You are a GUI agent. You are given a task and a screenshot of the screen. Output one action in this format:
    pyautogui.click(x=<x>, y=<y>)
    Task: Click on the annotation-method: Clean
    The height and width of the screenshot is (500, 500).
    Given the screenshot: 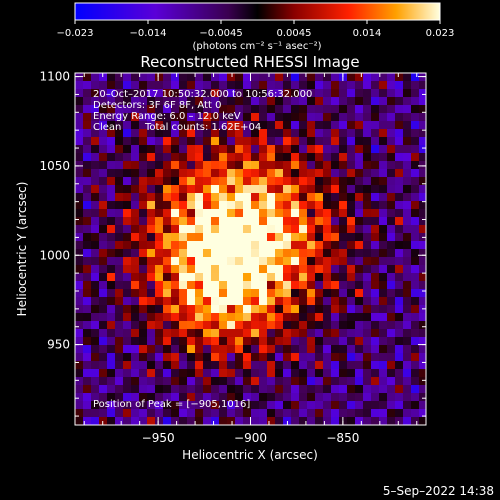 What is the action you would take?
    pyautogui.click(x=107, y=127)
    